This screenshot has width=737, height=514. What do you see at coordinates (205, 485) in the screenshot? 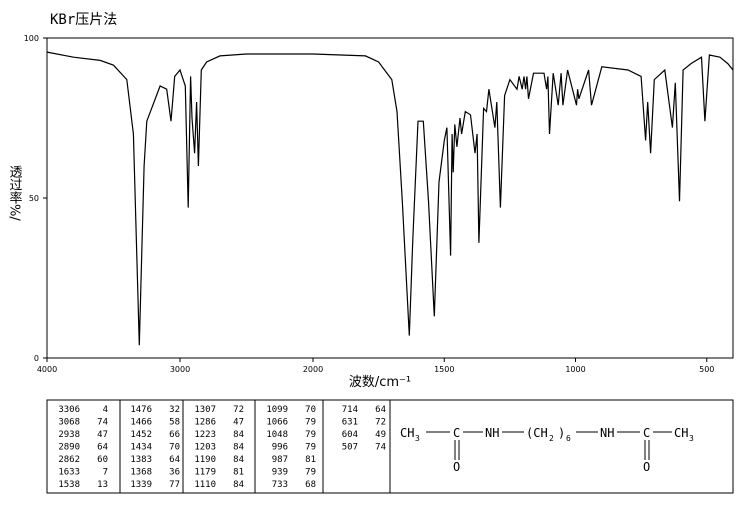
I see `peak-wavenumber: 1110` at bounding box center [205, 485].